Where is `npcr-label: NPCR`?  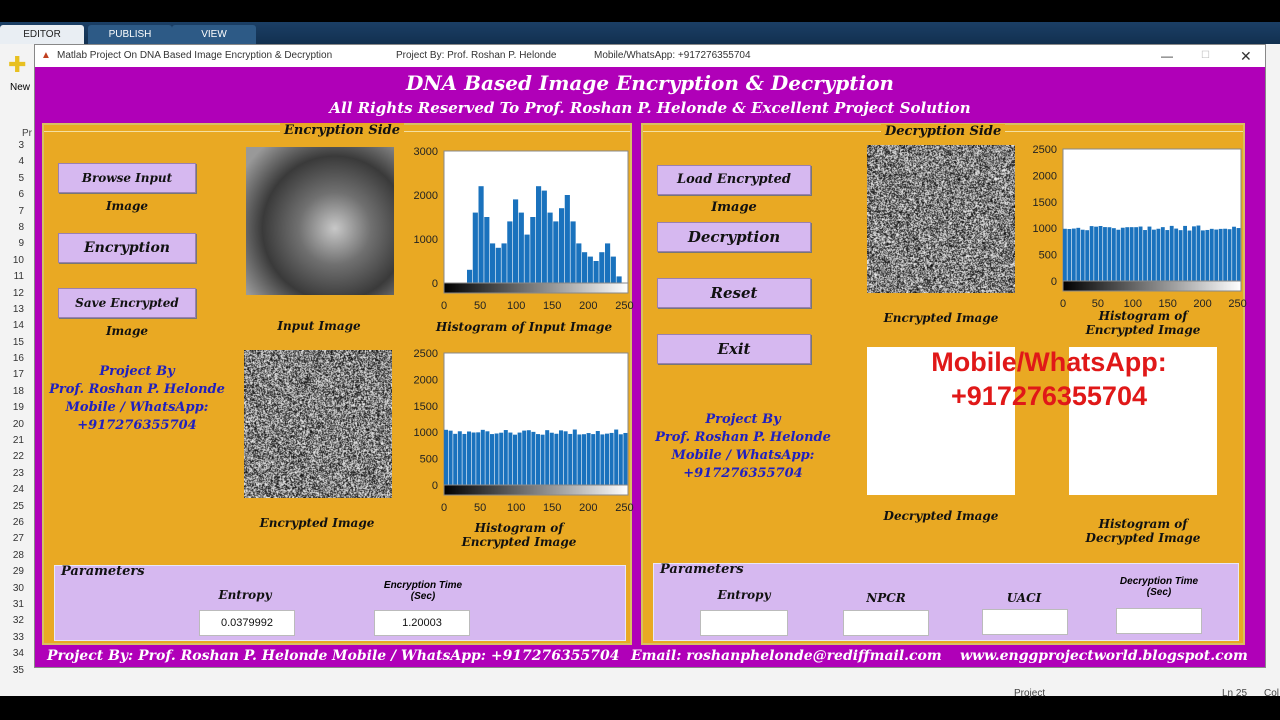
npcr-label: NPCR is located at coordinates (886, 598).